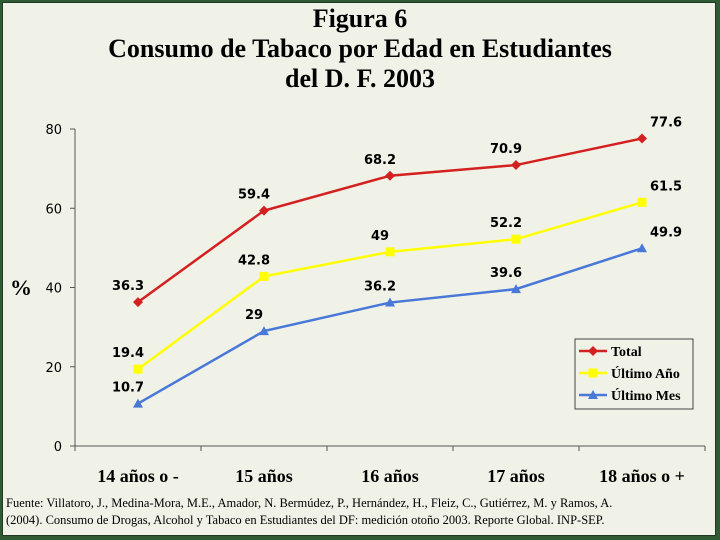 This screenshot has height=540, width=720. What do you see at coordinates (128, 353) in the screenshot?
I see `data-label: 19.4` at bounding box center [128, 353].